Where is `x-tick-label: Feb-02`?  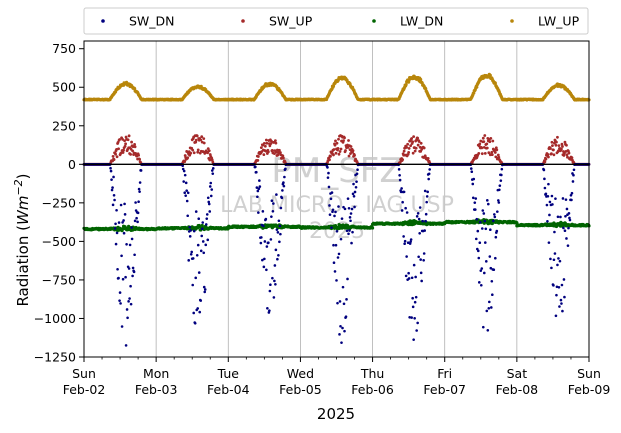
x-tick-label: Feb-02 is located at coordinates (84, 389).